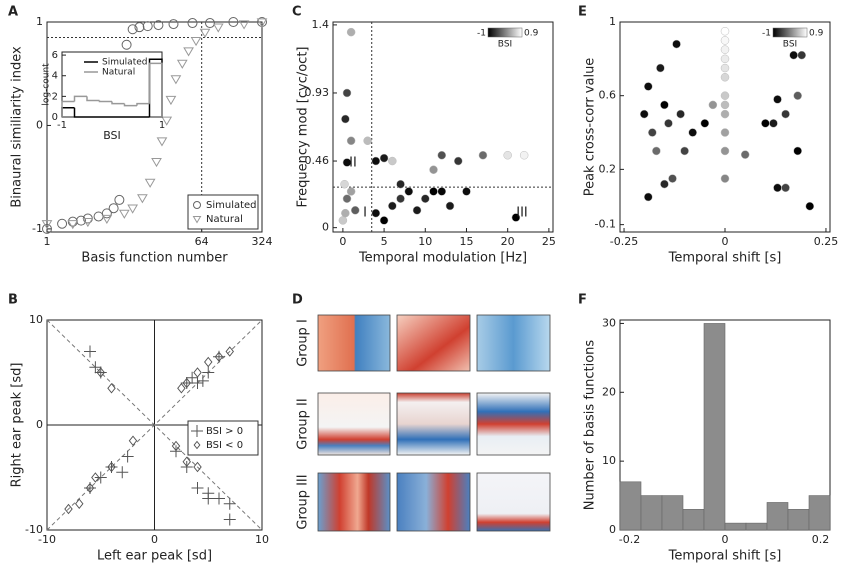  I want to click on x-tick-label: 1, so click(162, 125).